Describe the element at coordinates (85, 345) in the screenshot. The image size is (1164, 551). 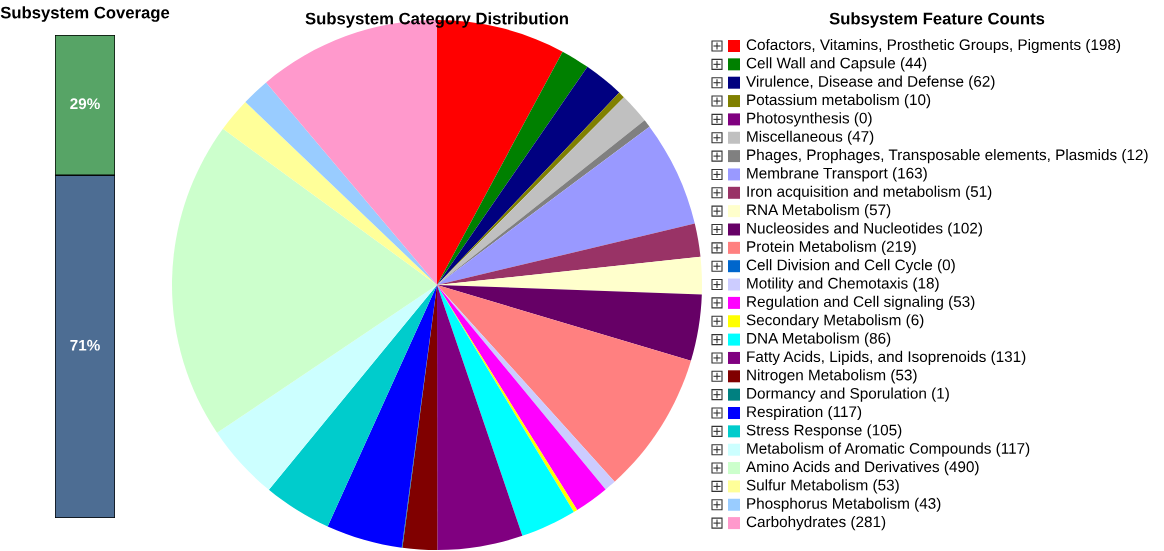
I see `data-label: 71%` at that location.